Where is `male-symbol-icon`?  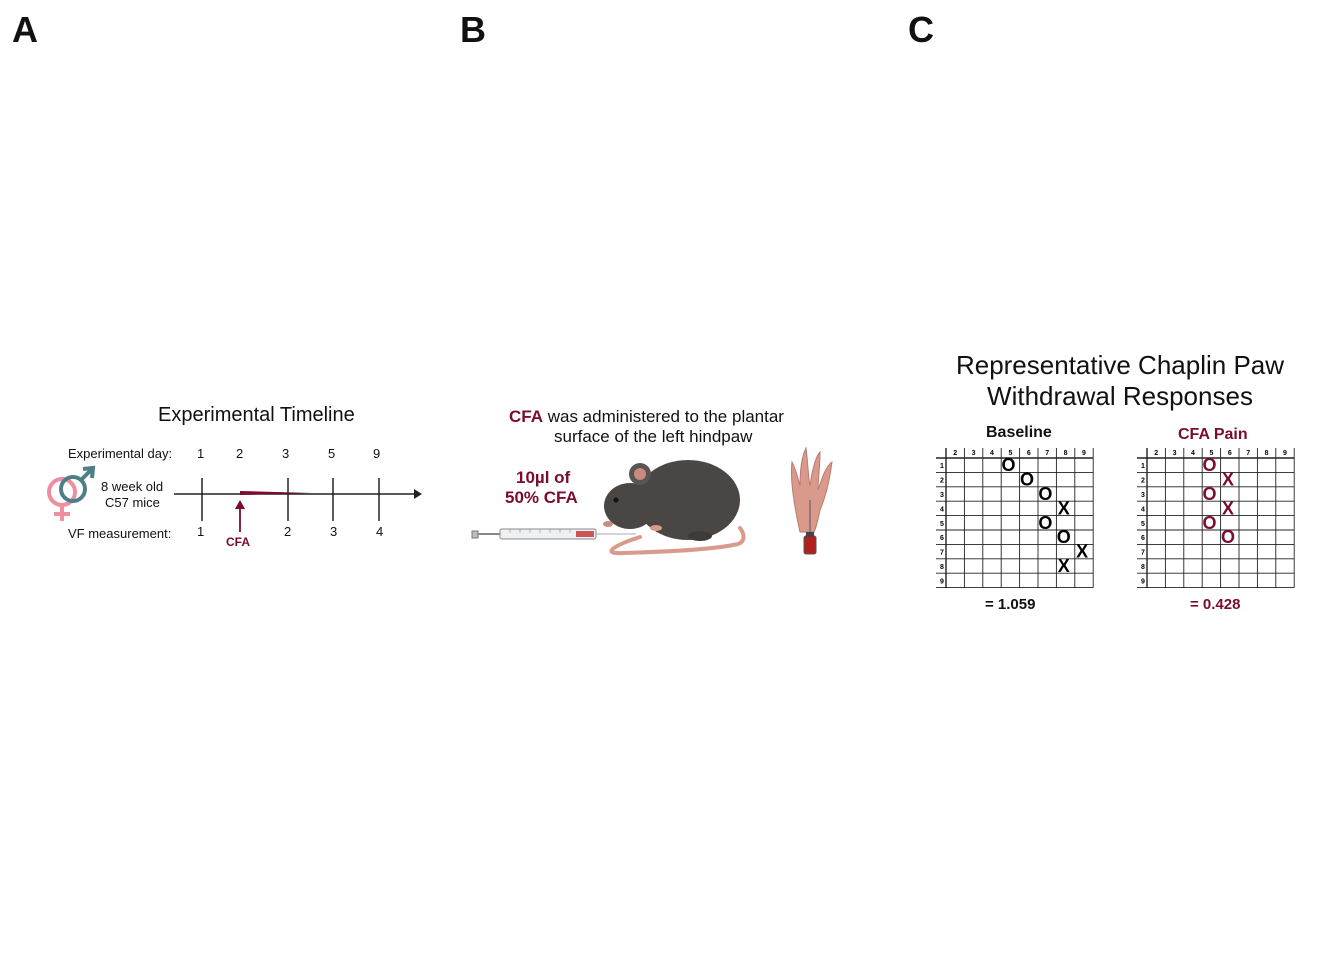
male-symbol-icon is located at coordinates (77, 484).